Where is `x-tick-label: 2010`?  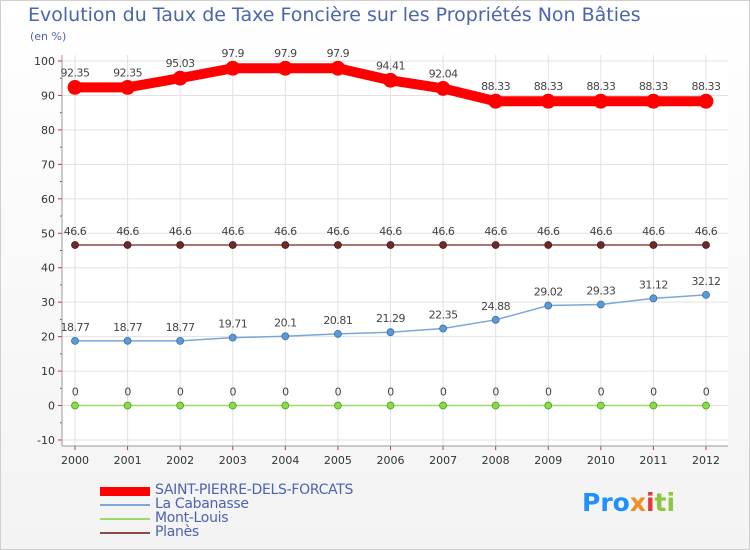 x-tick-label: 2010 is located at coordinates (601, 460).